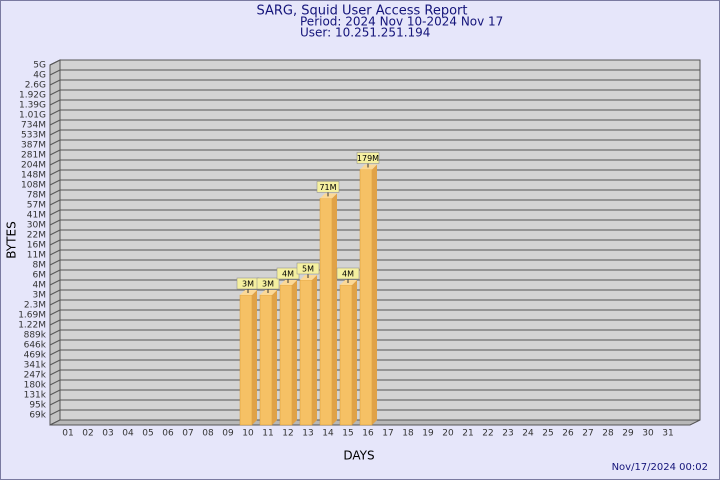 The height and width of the screenshot is (480, 720). What do you see at coordinates (568, 434) in the screenshot?
I see `x-tick-label: 26` at bounding box center [568, 434].